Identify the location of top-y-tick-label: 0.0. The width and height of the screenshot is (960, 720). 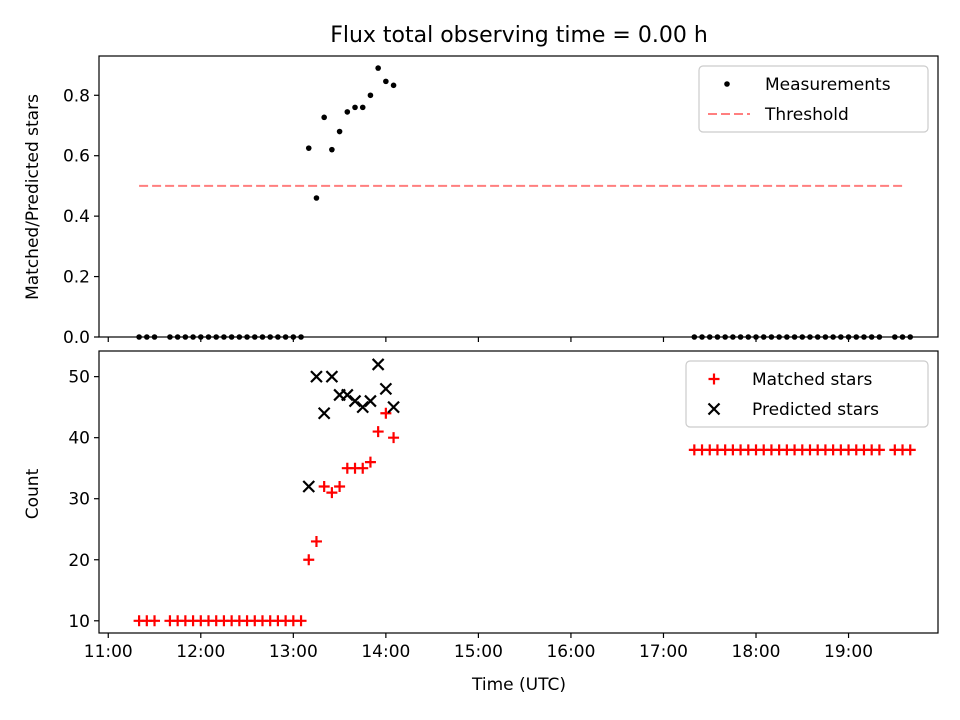
(76, 338).